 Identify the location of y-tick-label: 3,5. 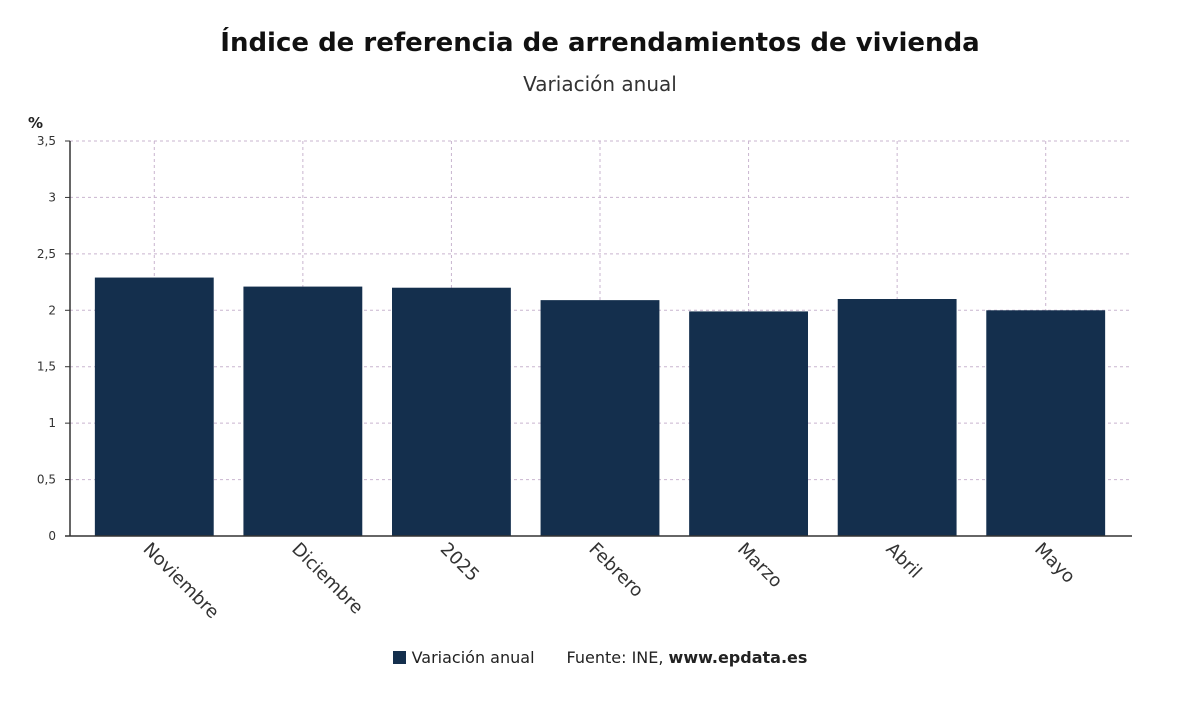
(46, 141).